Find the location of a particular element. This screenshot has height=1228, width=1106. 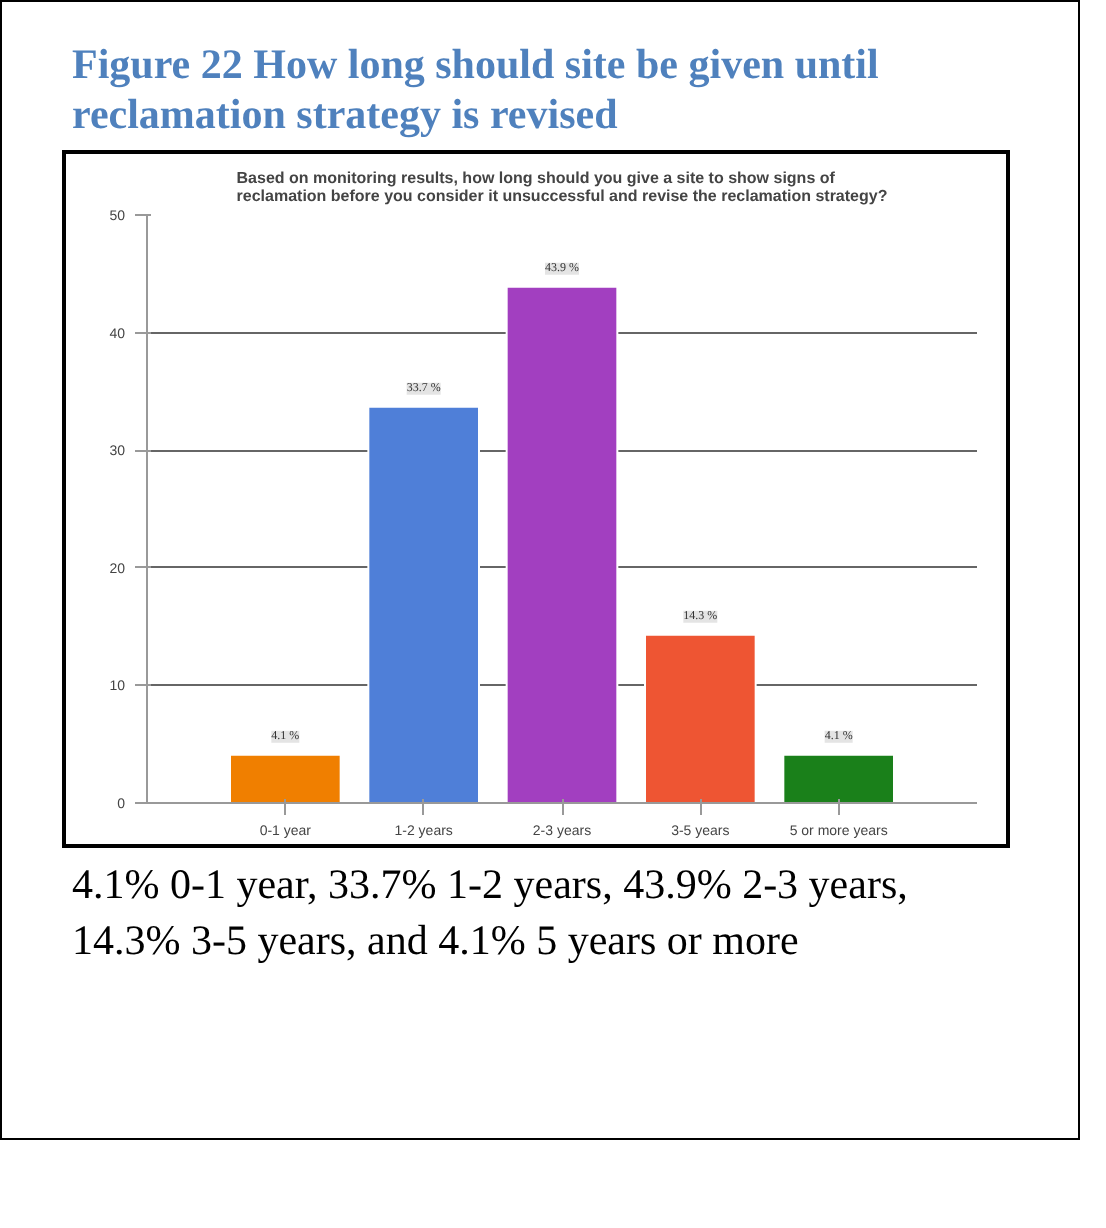

chart-subtitle: Based on monitoring results, how long should you give a site to show signs of reclamation before you consider it unsuccessful and revise the reclamation strategy? is located at coordinates (562, 187).